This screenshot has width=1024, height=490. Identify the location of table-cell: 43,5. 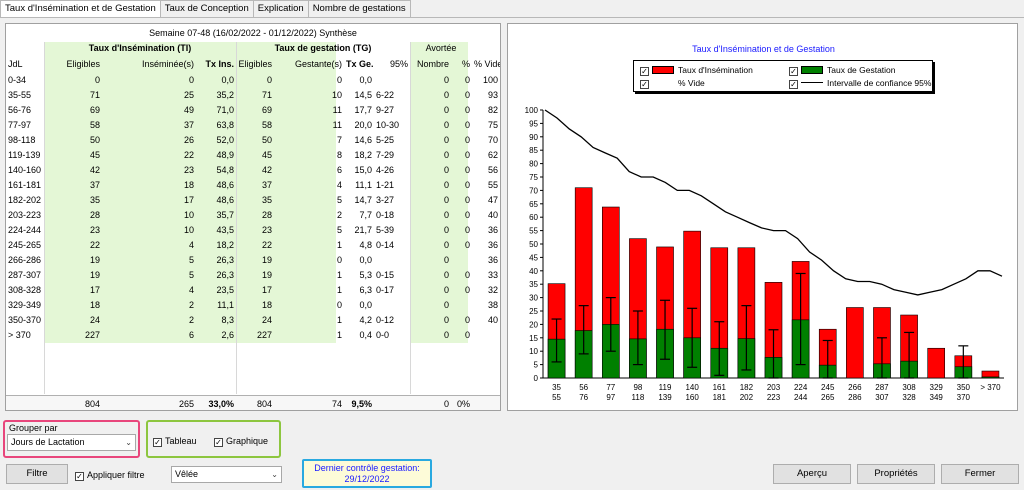
(225, 230).